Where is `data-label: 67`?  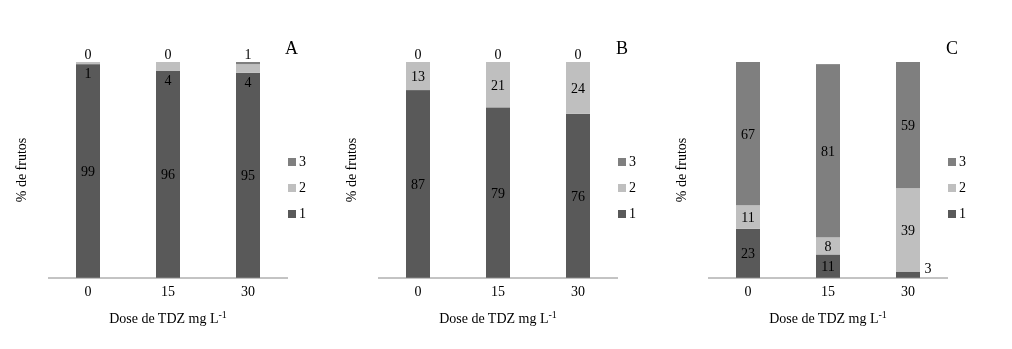 data-label: 67 is located at coordinates (748, 134).